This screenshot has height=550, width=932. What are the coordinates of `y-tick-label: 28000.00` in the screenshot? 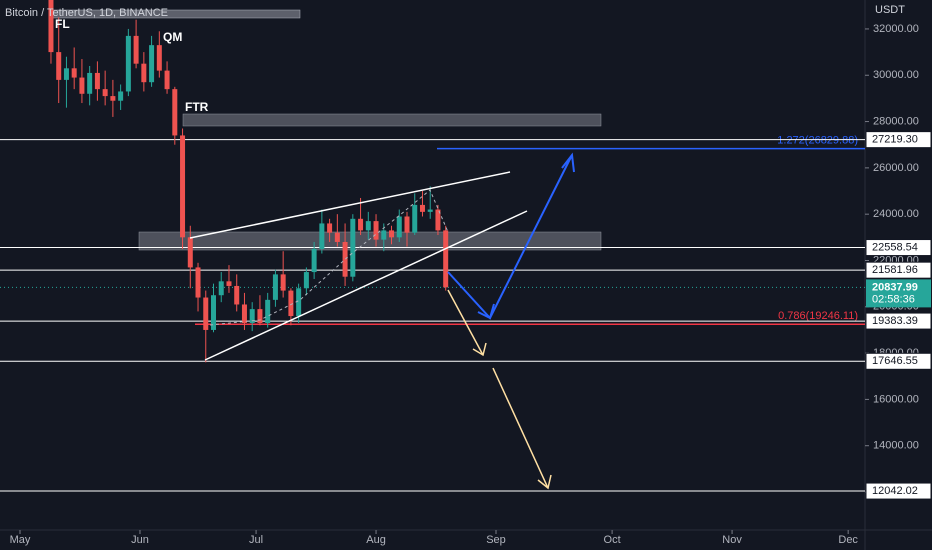 It's located at (896, 121).